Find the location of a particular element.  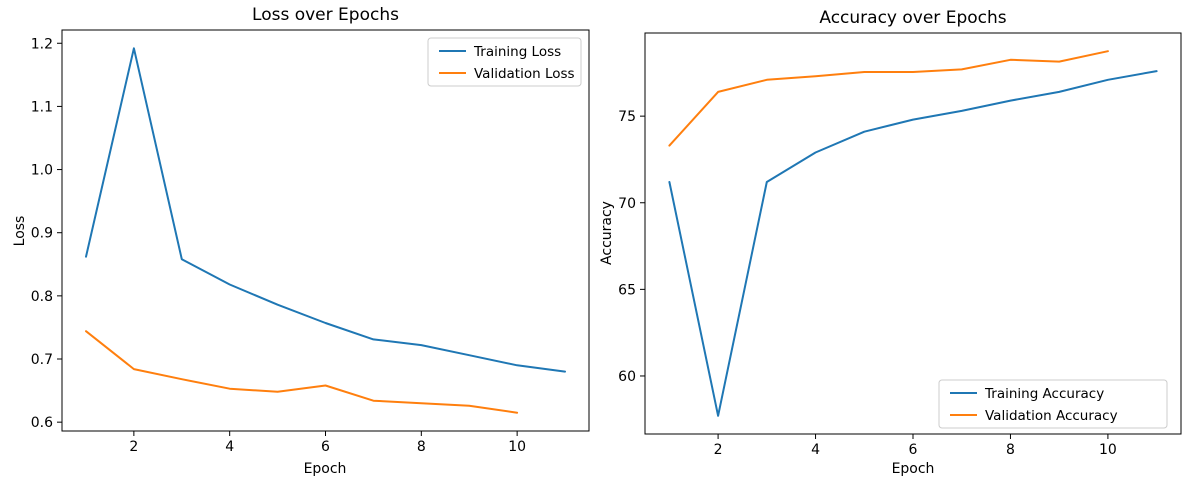

y-tick-label: 1.1 is located at coordinates (42, 107).